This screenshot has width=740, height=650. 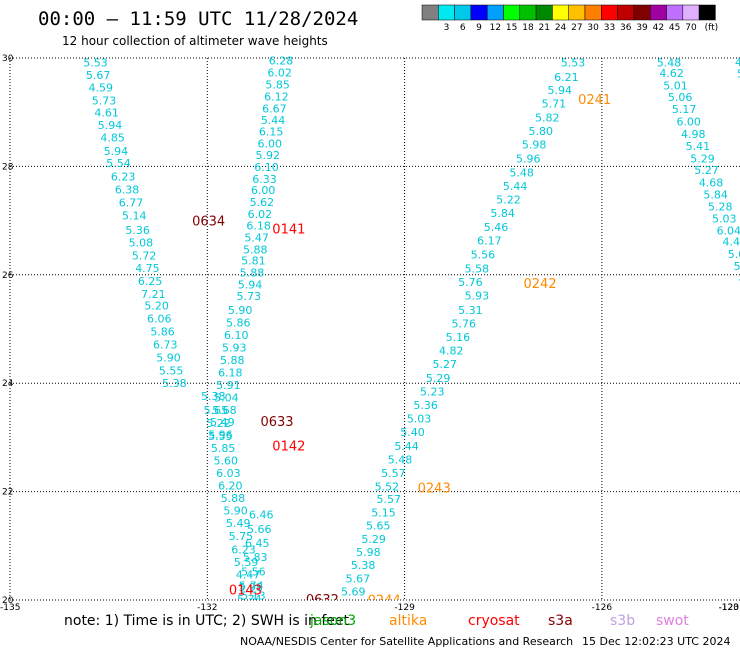 I want to click on wave-height-value: 6.03, so click(x=228, y=473).